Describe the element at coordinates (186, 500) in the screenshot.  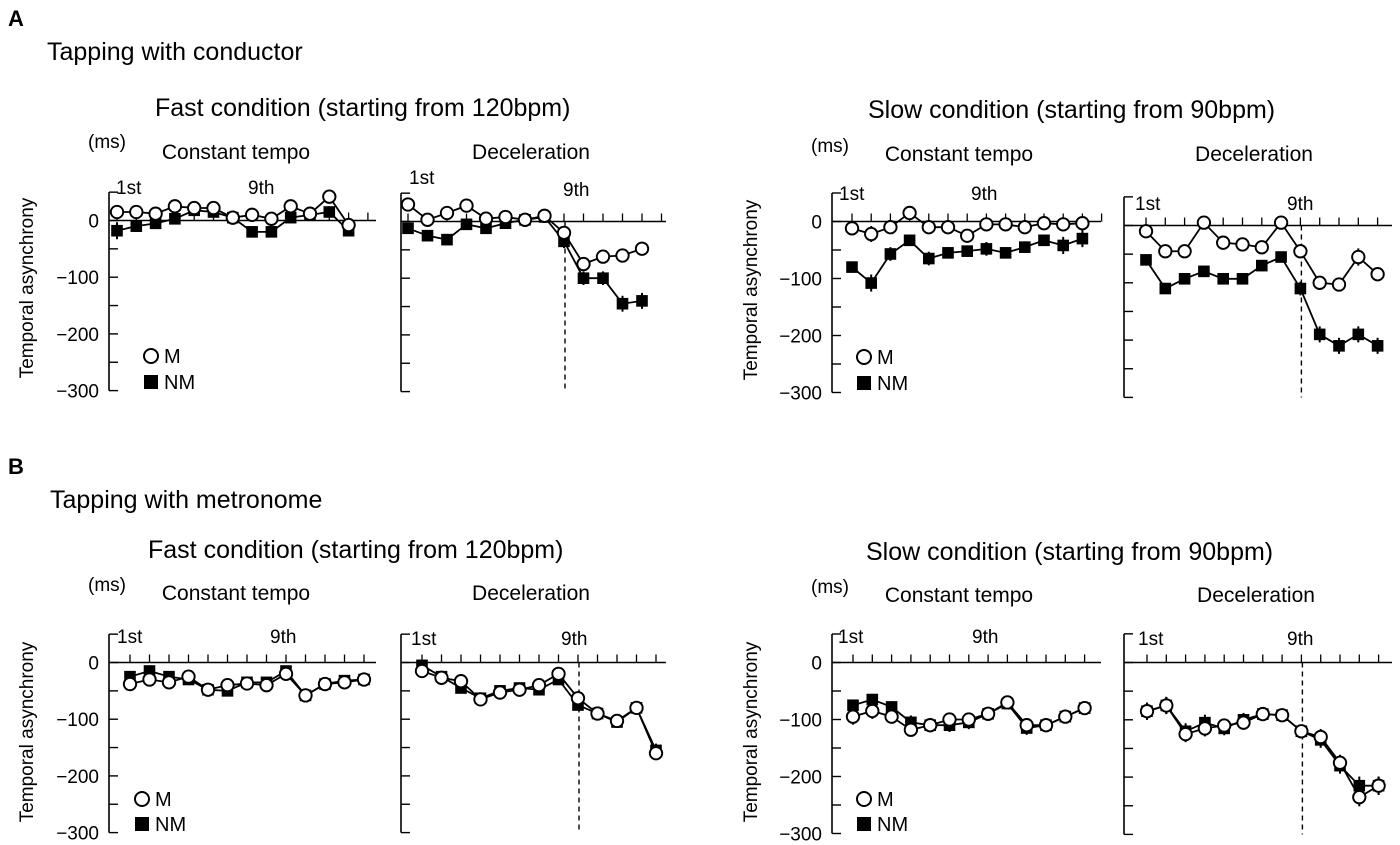
I see `block-b-title: Tapping with metronome` at that location.